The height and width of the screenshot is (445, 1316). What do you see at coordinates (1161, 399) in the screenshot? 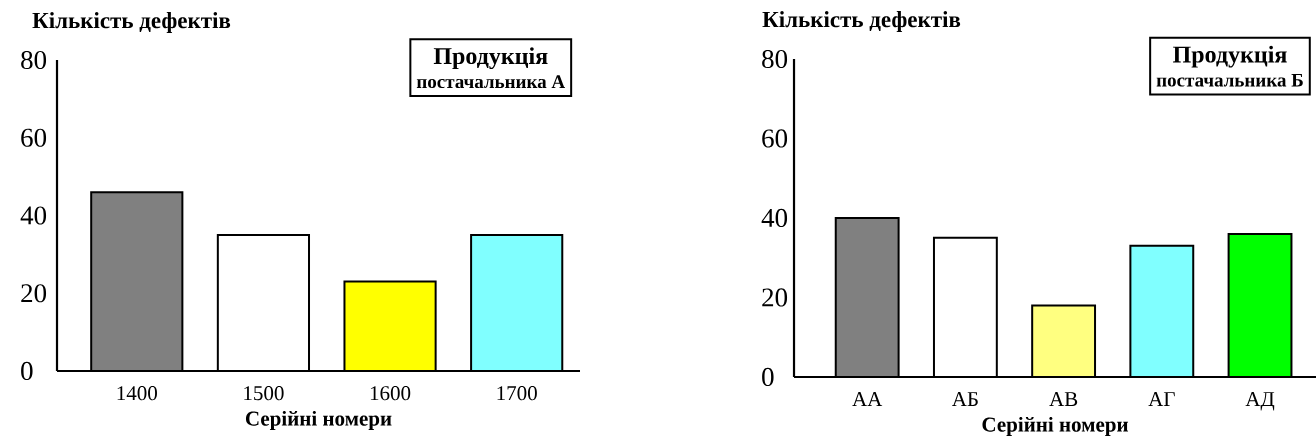
I see `x-tick-label: АГ` at bounding box center [1161, 399].